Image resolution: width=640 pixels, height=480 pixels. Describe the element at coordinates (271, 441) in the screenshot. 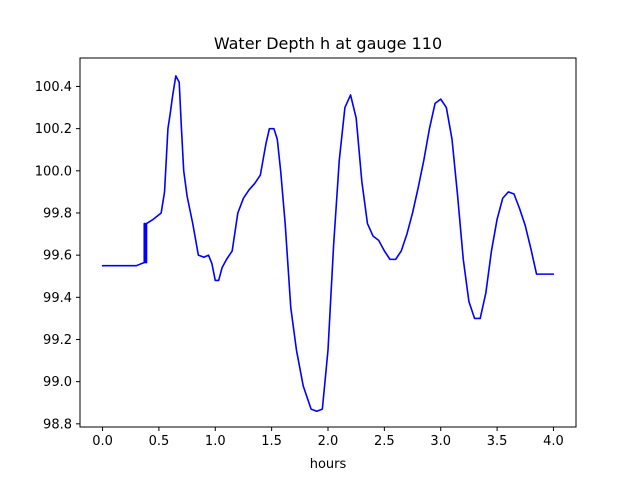

I see `x-tick-label: 1.5` at that location.